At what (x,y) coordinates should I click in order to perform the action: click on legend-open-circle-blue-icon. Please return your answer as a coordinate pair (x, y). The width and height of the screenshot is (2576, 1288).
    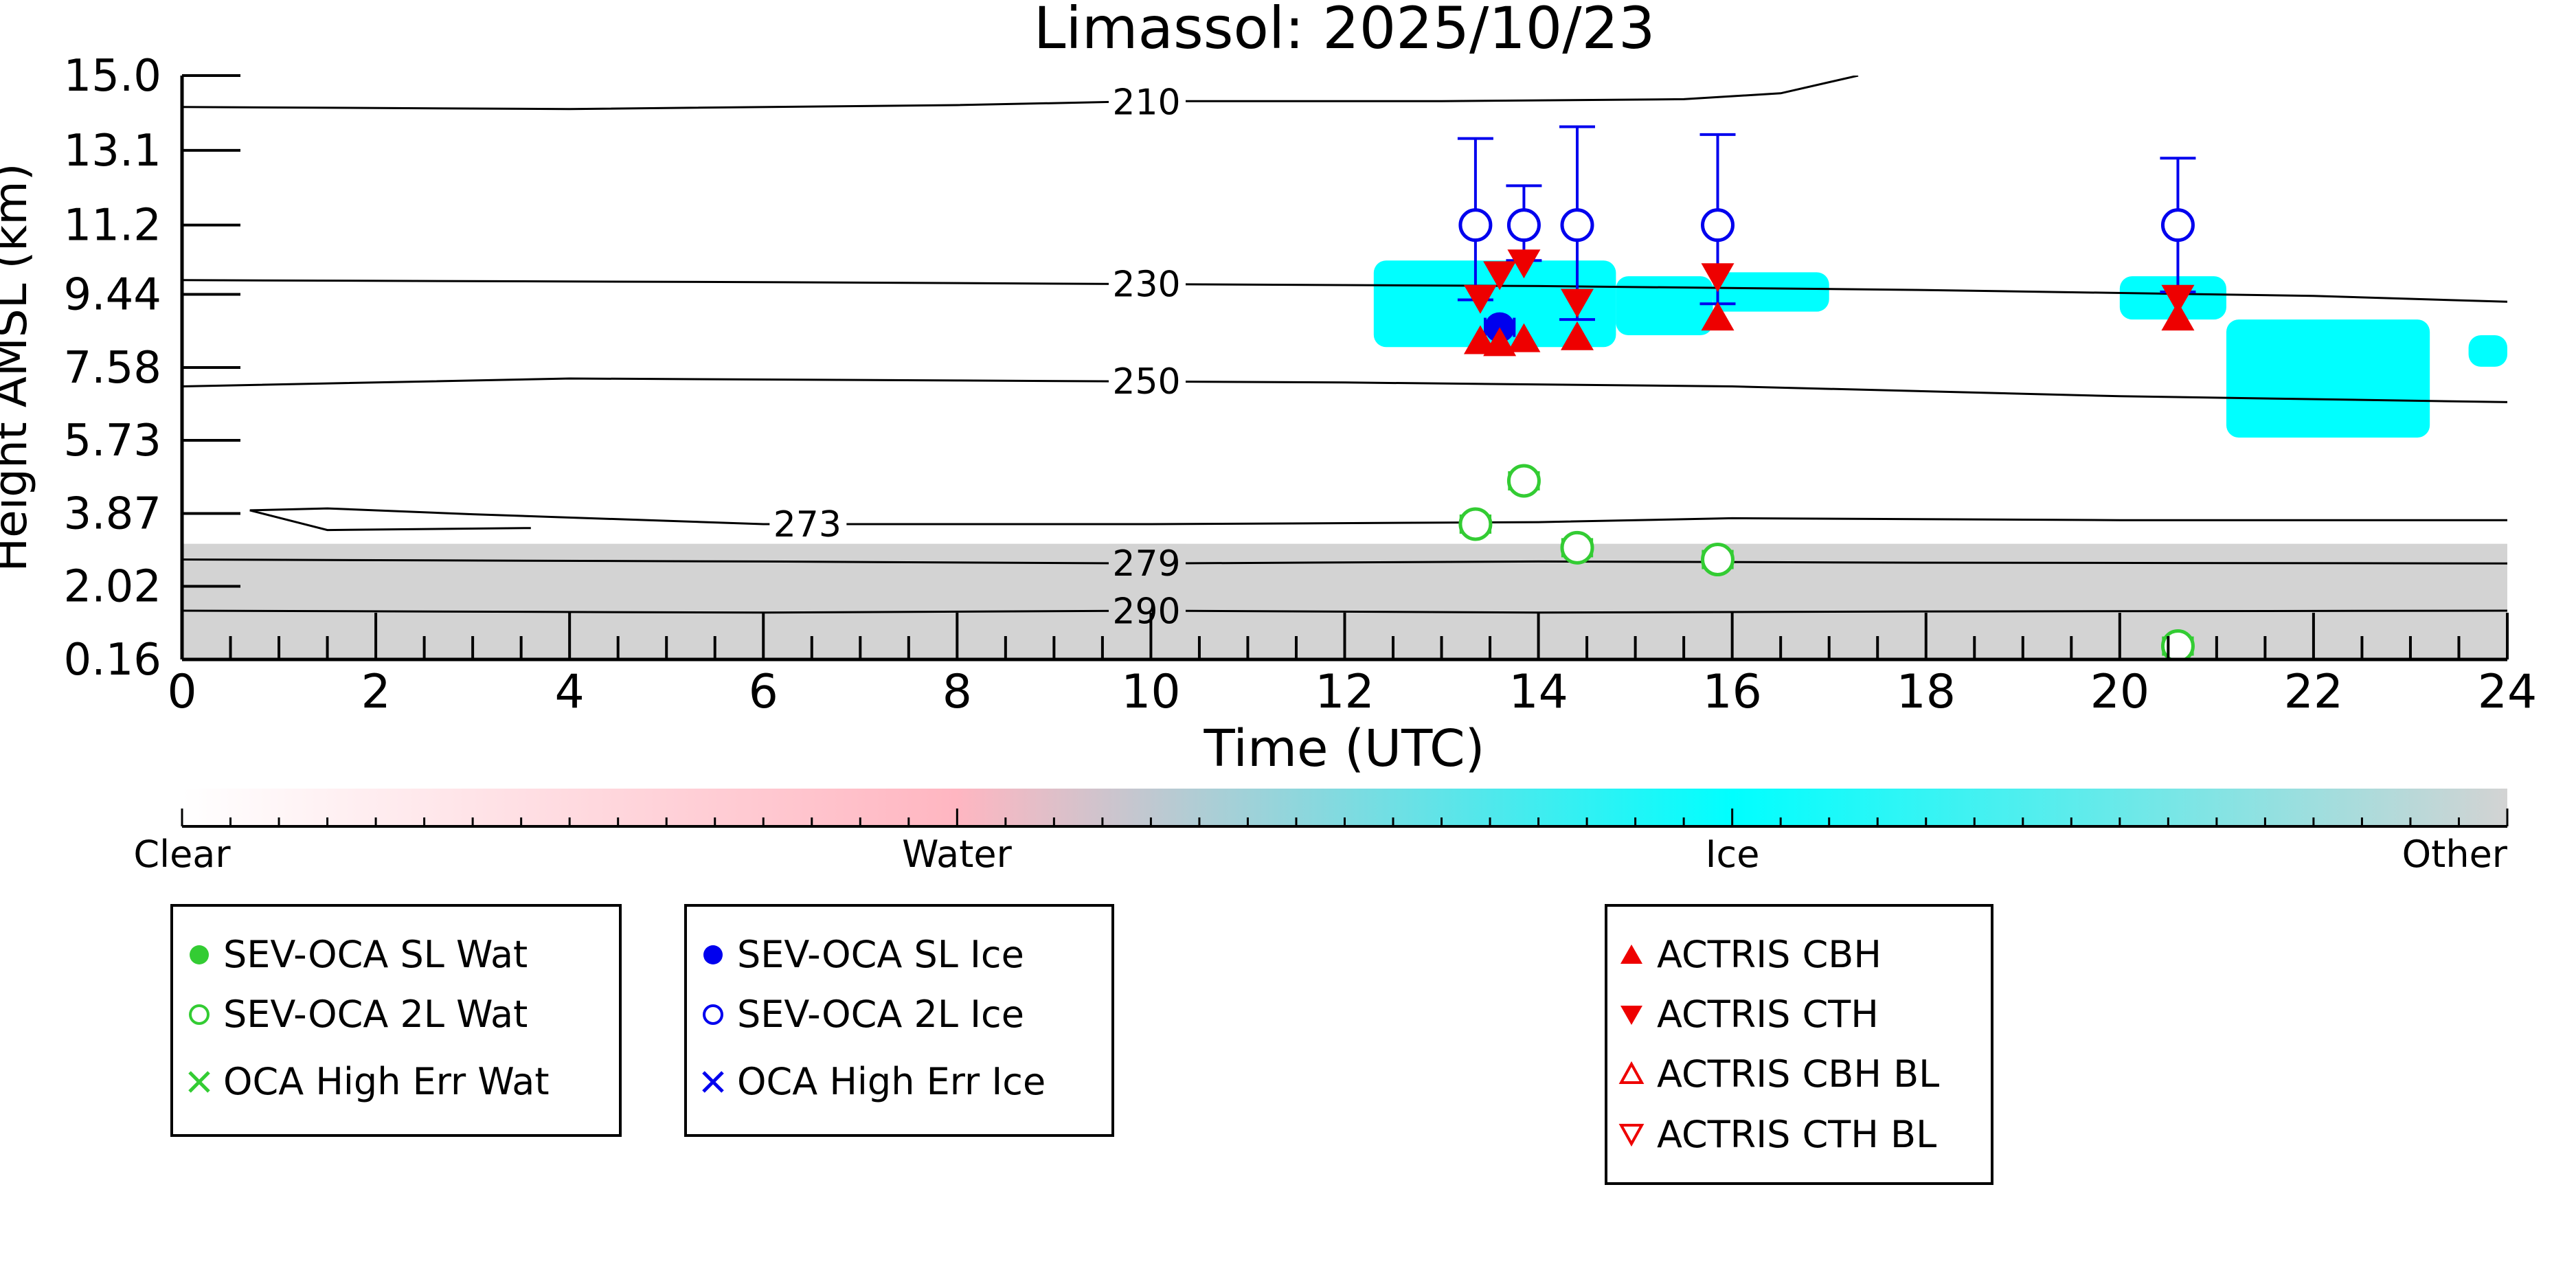
    Looking at the image, I should click on (713, 1014).